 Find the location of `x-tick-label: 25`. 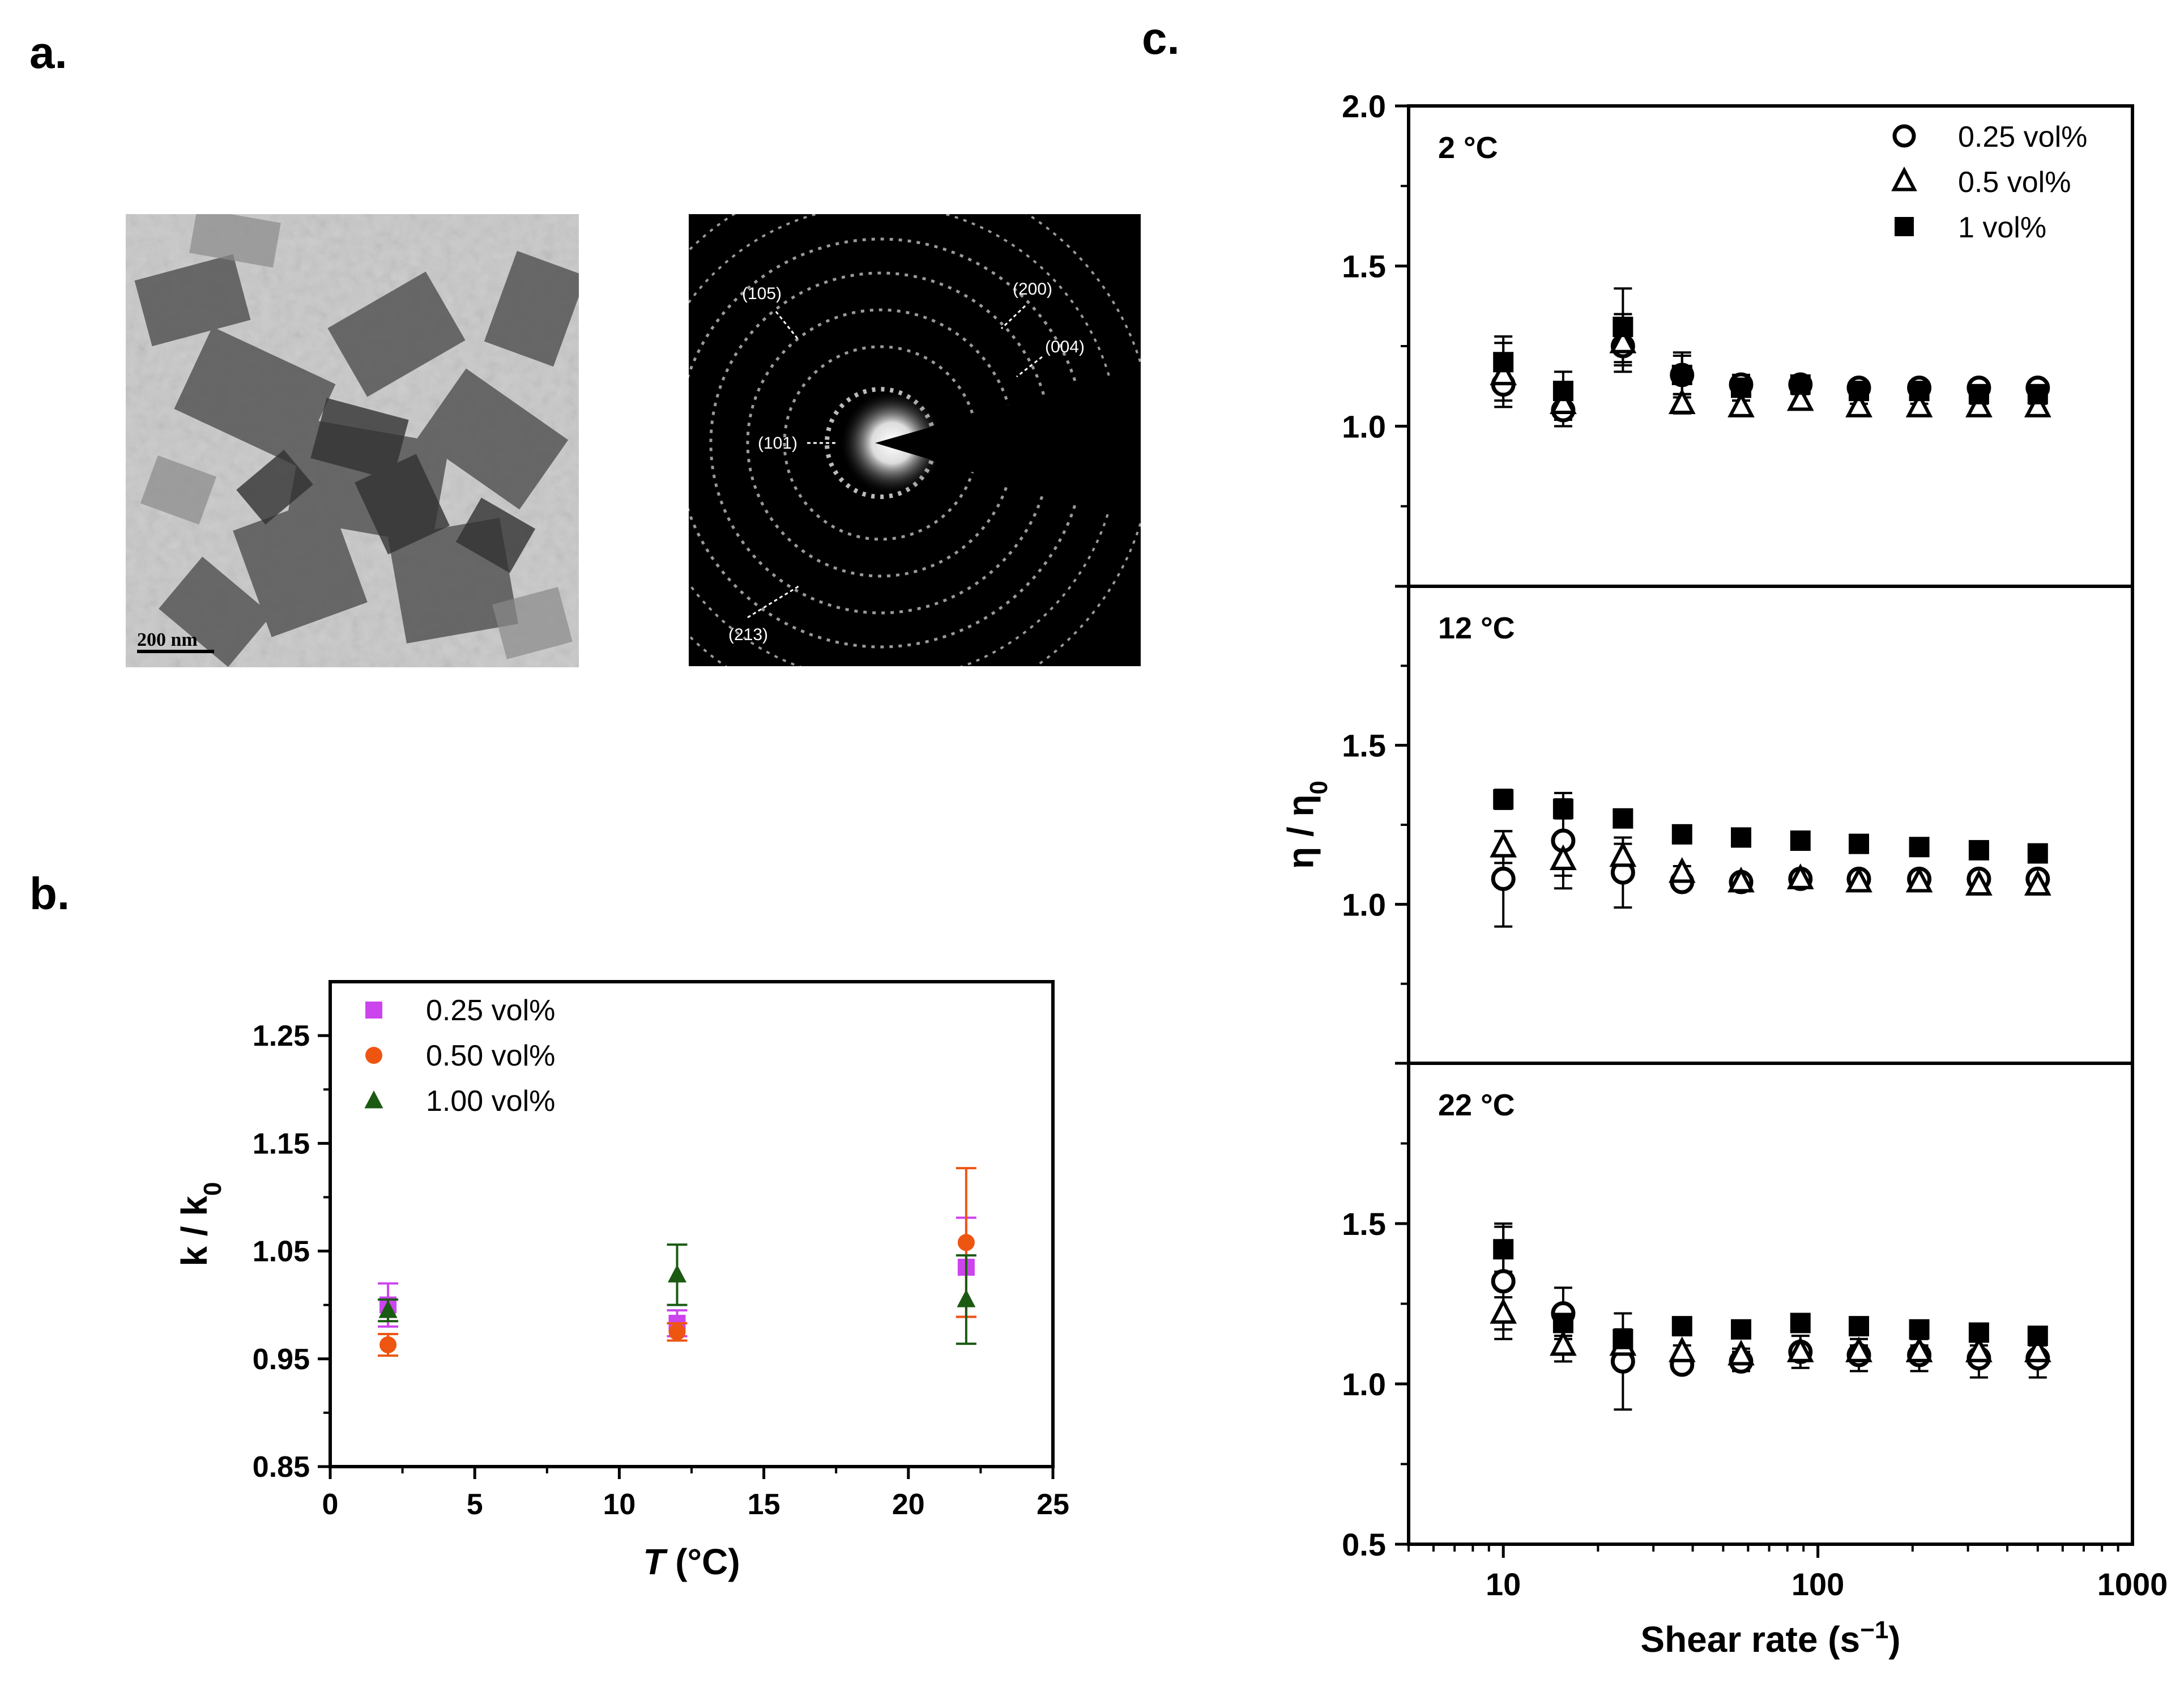

x-tick-label: 25 is located at coordinates (1052, 1504).